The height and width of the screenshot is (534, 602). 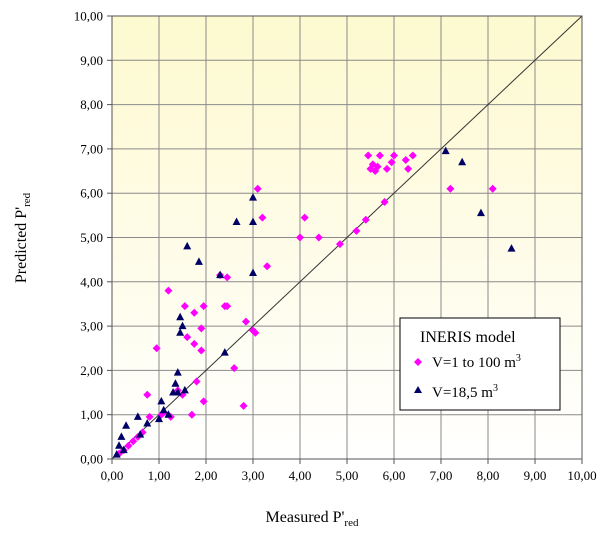 What do you see at coordinates (159, 475) in the screenshot?
I see `x-tick-label: 1,00` at bounding box center [159, 475].